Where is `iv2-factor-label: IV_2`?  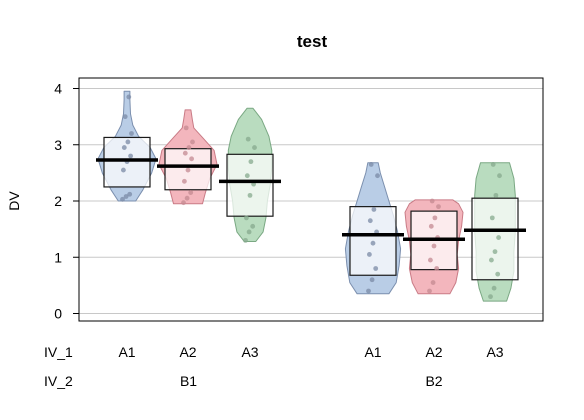 iv2-factor-label: IV_2 is located at coordinates (58, 381).